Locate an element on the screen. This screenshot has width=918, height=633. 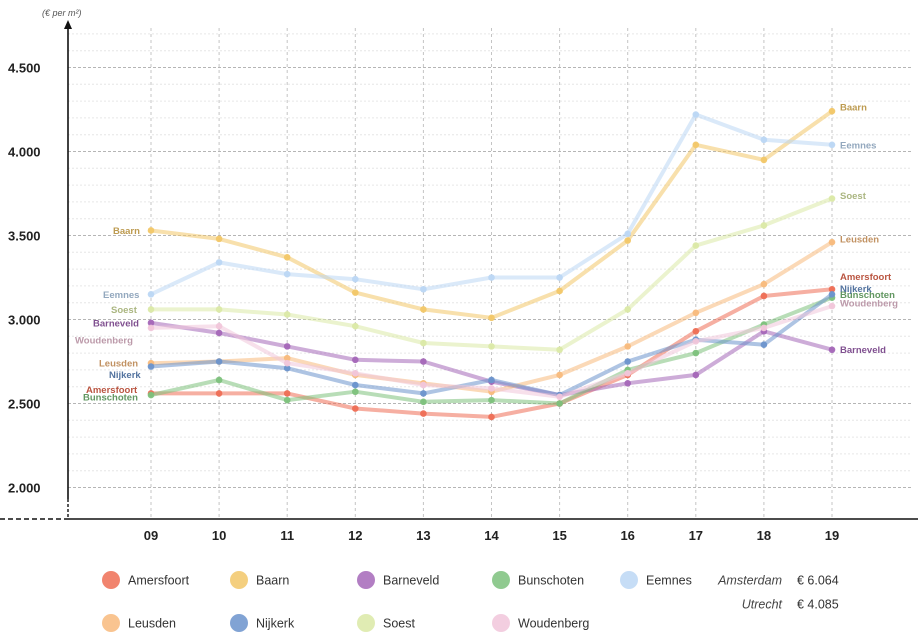
start-label-bunschoten: Bunschoten is located at coordinates (110, 398).